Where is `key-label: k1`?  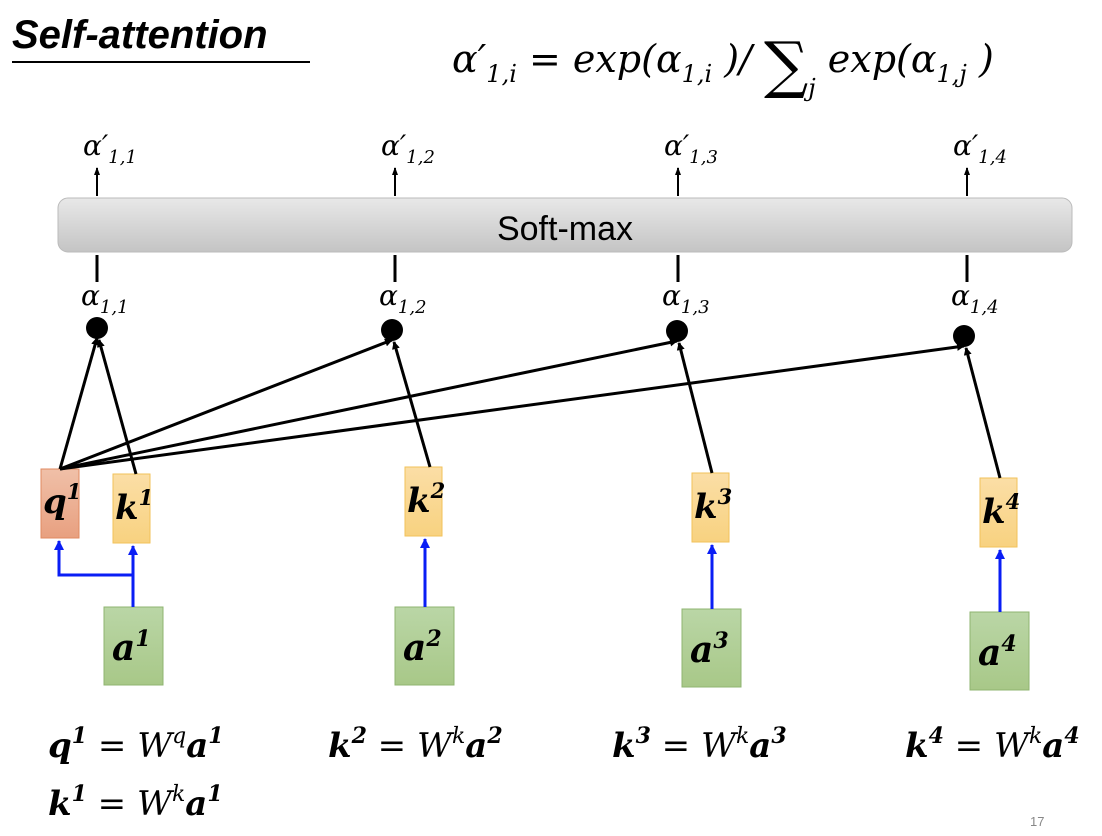
key-label: k1 is located at coordinates (134, 506).